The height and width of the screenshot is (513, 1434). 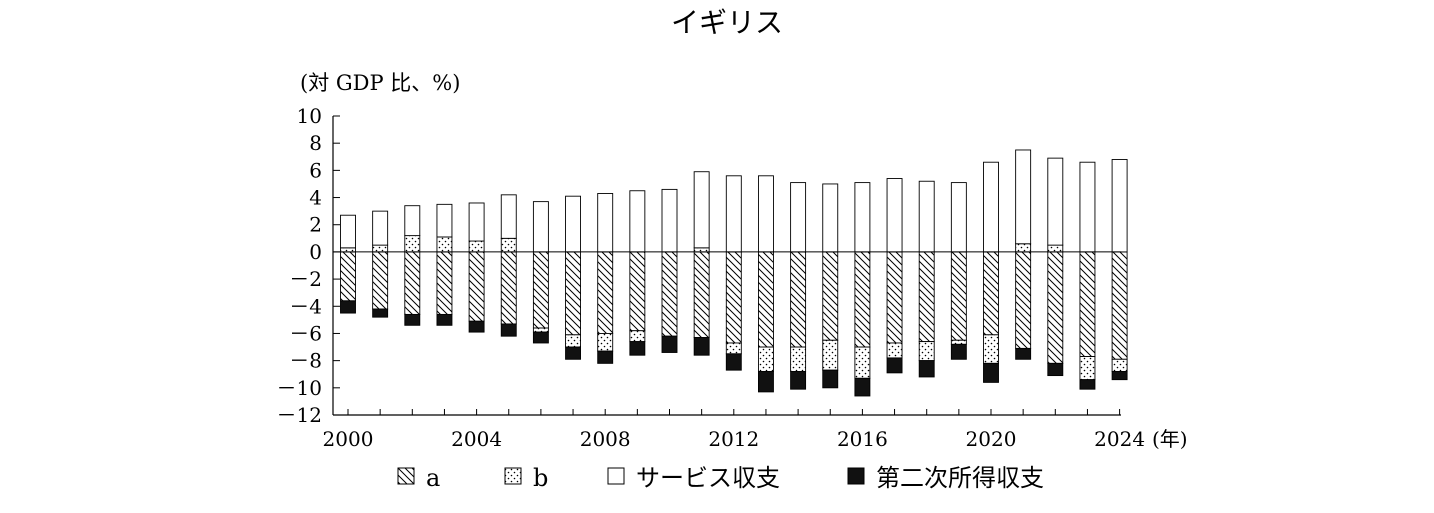 I want to click on bar-black-2018, so click(x=926, y=369).